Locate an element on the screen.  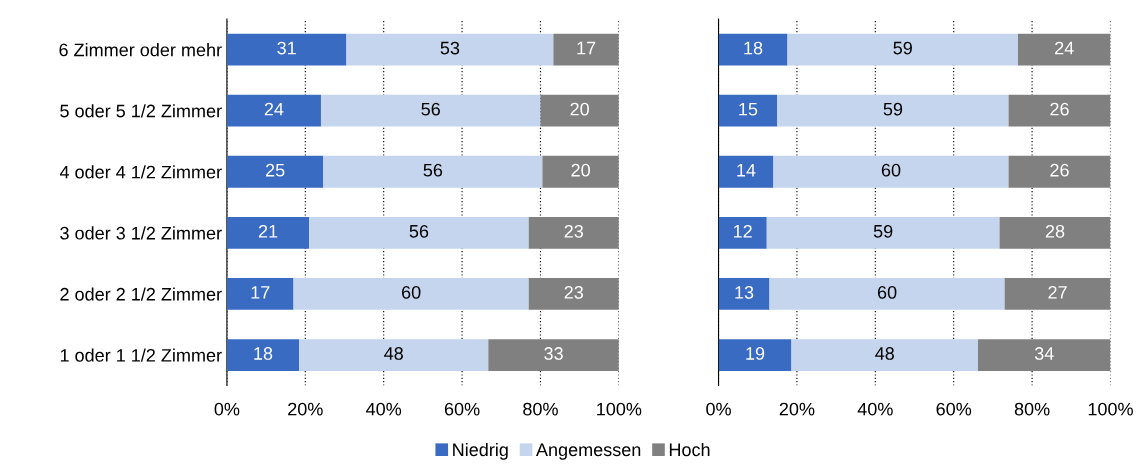
data-label: 27 is located at coordinates (1057, 292).